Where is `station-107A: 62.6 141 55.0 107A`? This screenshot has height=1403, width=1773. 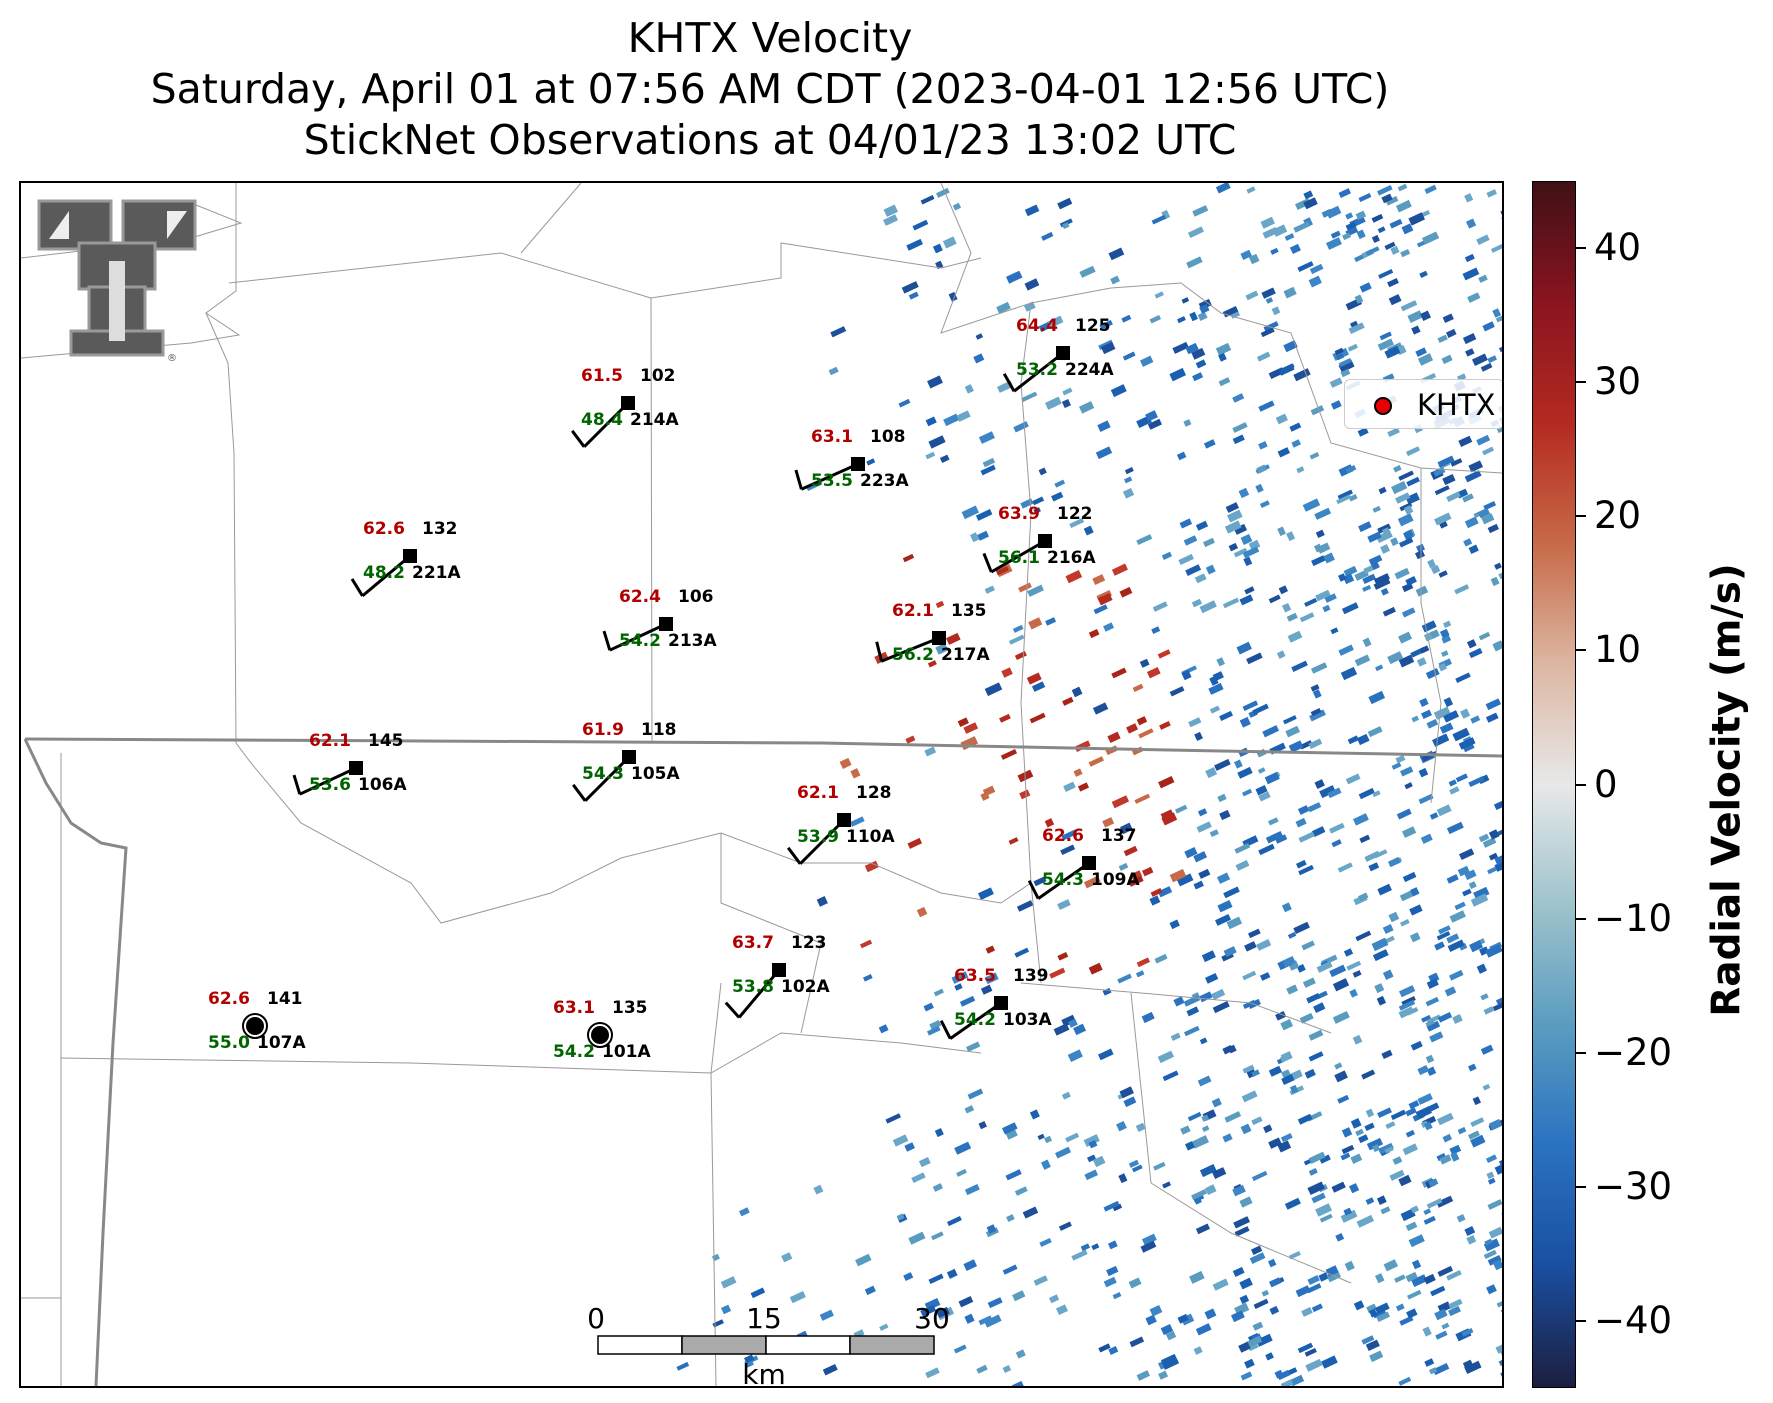
station-107A: 62.6 141 55.0 107A is located at coordinates (257, 1021).